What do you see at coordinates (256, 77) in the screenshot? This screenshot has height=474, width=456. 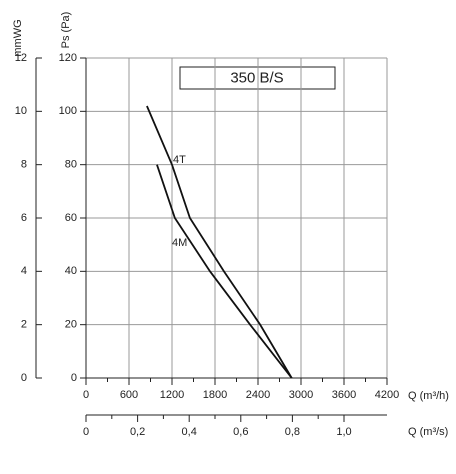 I see `chart-title: 350 B/S` at bounding box center [256, 77].